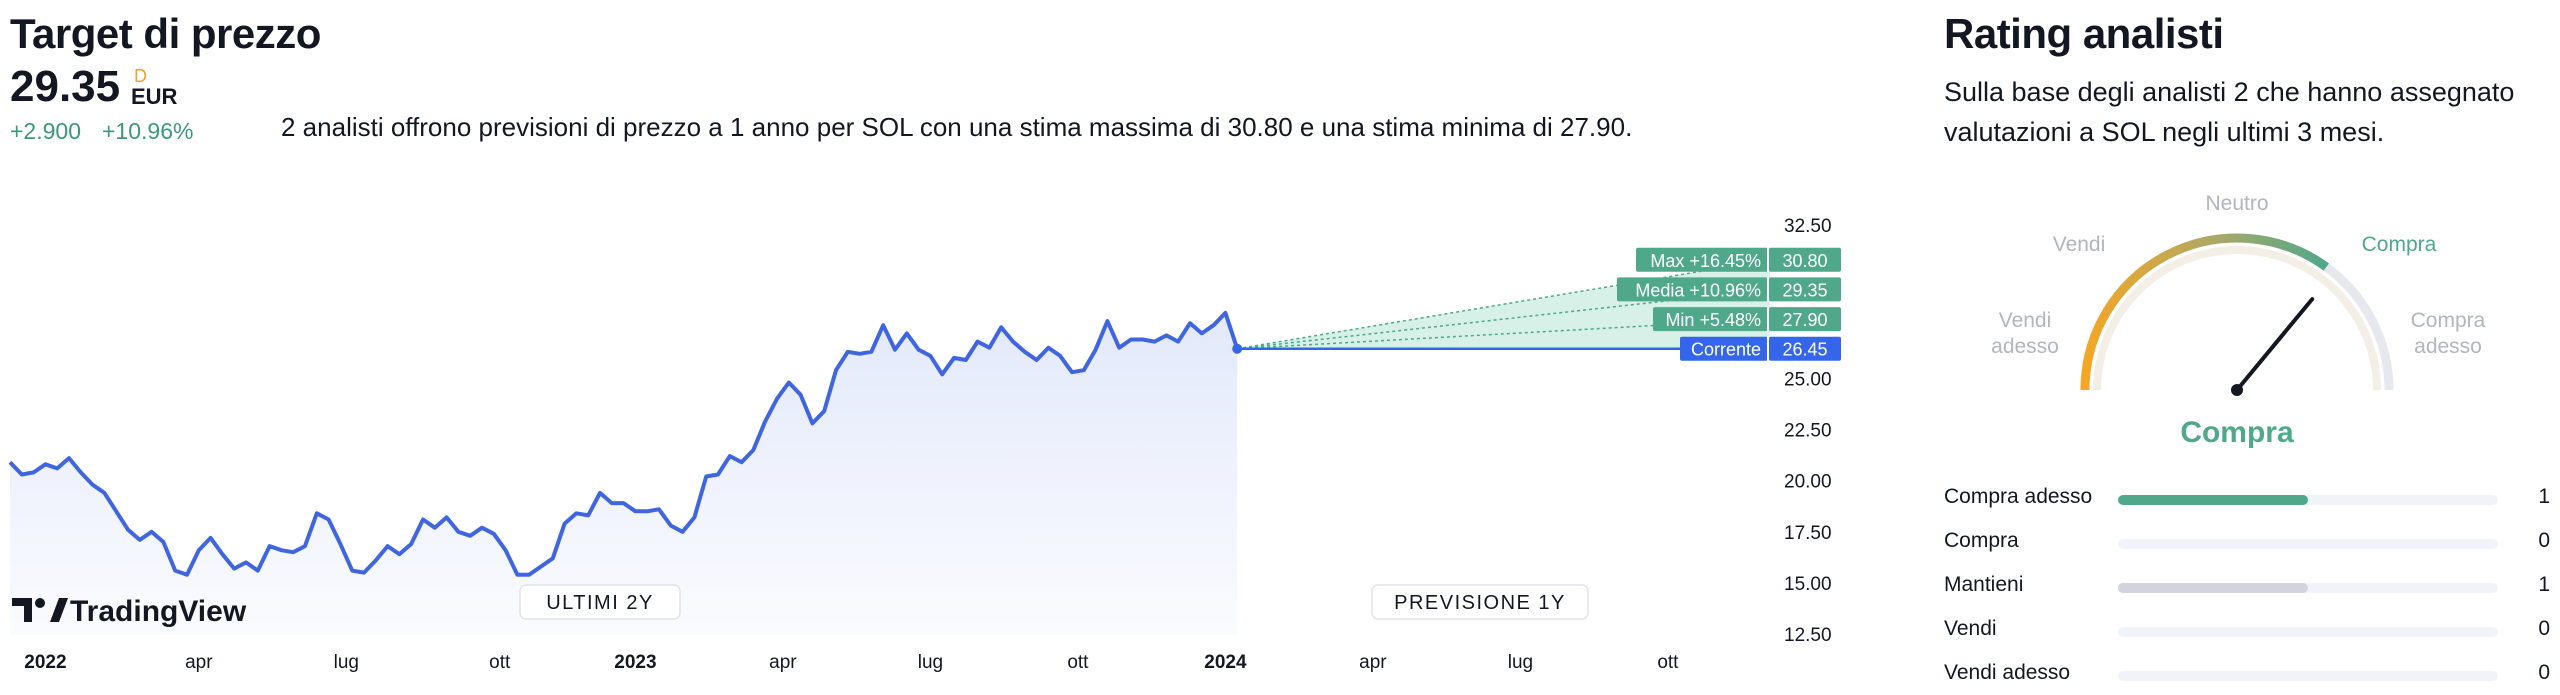 The image size is (2560, 695). Describe the element at coordinates (2448, 346) in the screenshot. I see `gauge-label-strong-buy: adesso` at that location.